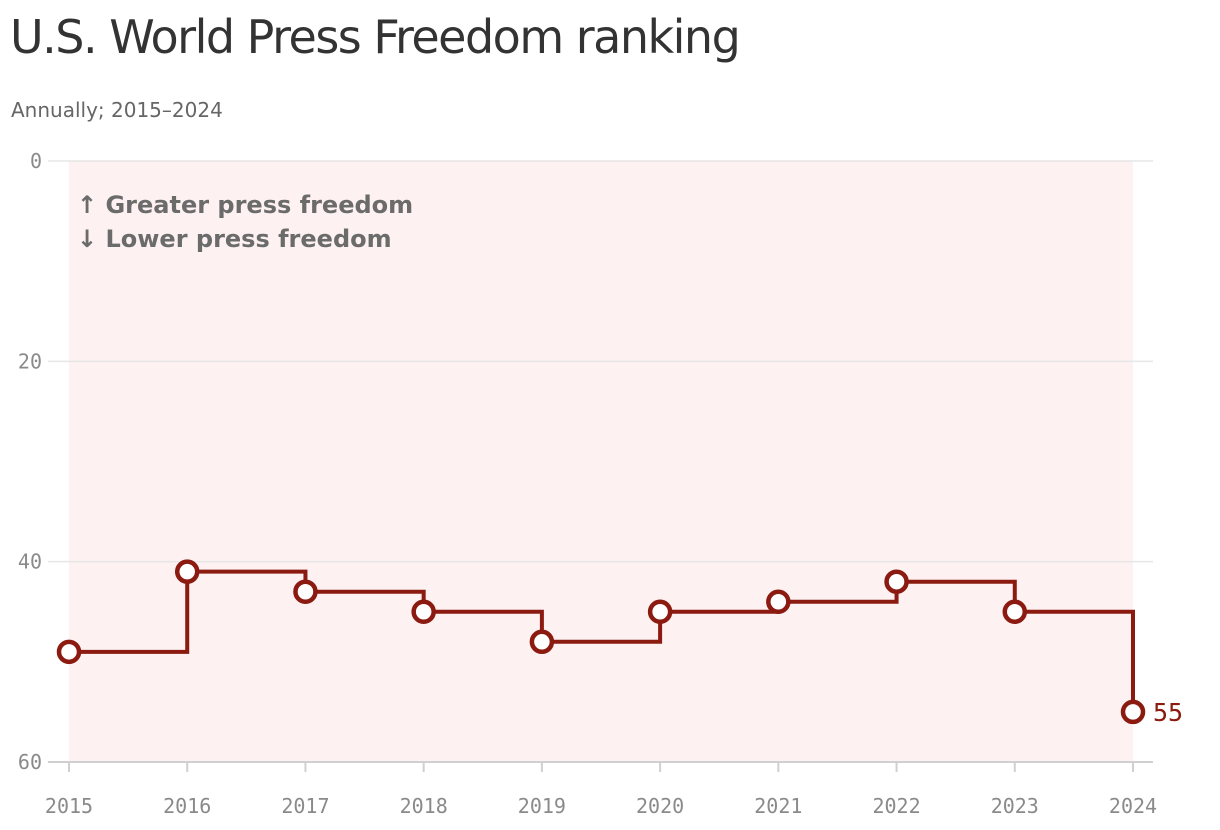  I want to click on x-tick-label: 2020, so click(660, 806).